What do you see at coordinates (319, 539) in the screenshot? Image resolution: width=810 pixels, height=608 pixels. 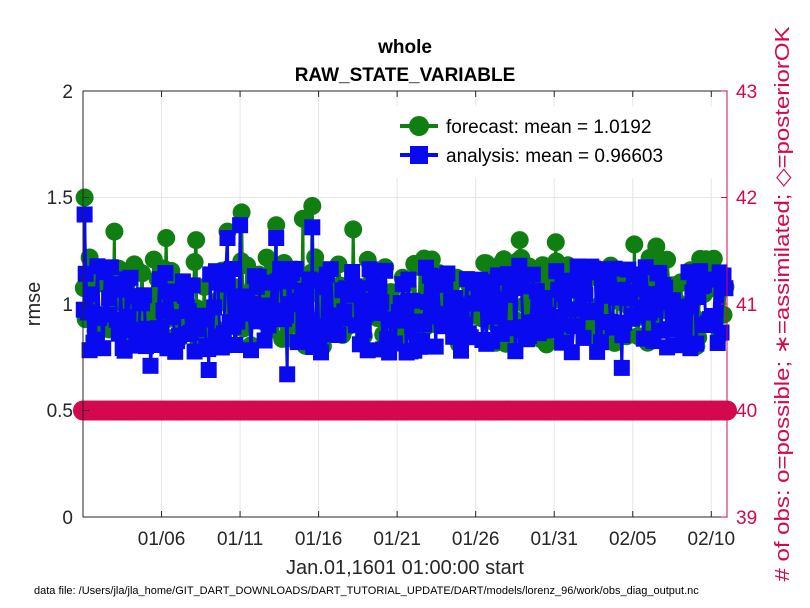 I see `x-tick-label: 01/16` at bounding box center [319, 539].